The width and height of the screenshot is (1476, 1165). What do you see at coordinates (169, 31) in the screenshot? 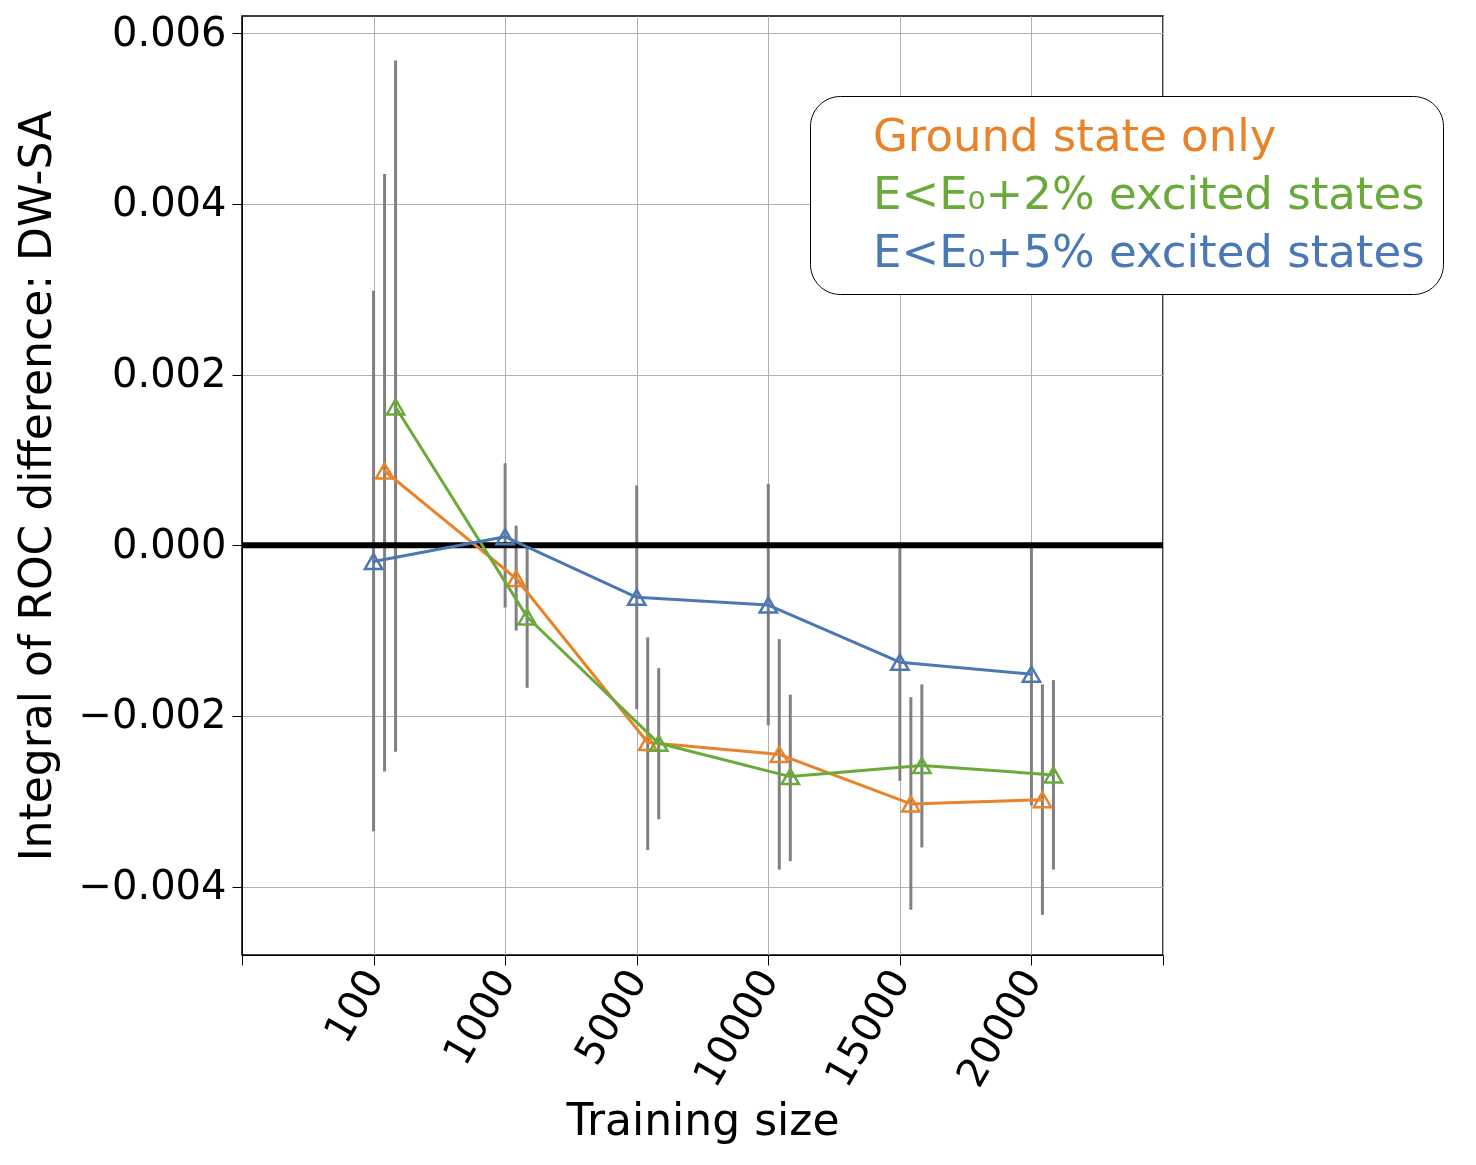
I see `y-tick-label: 0.006` at bounding box center [169, 31].